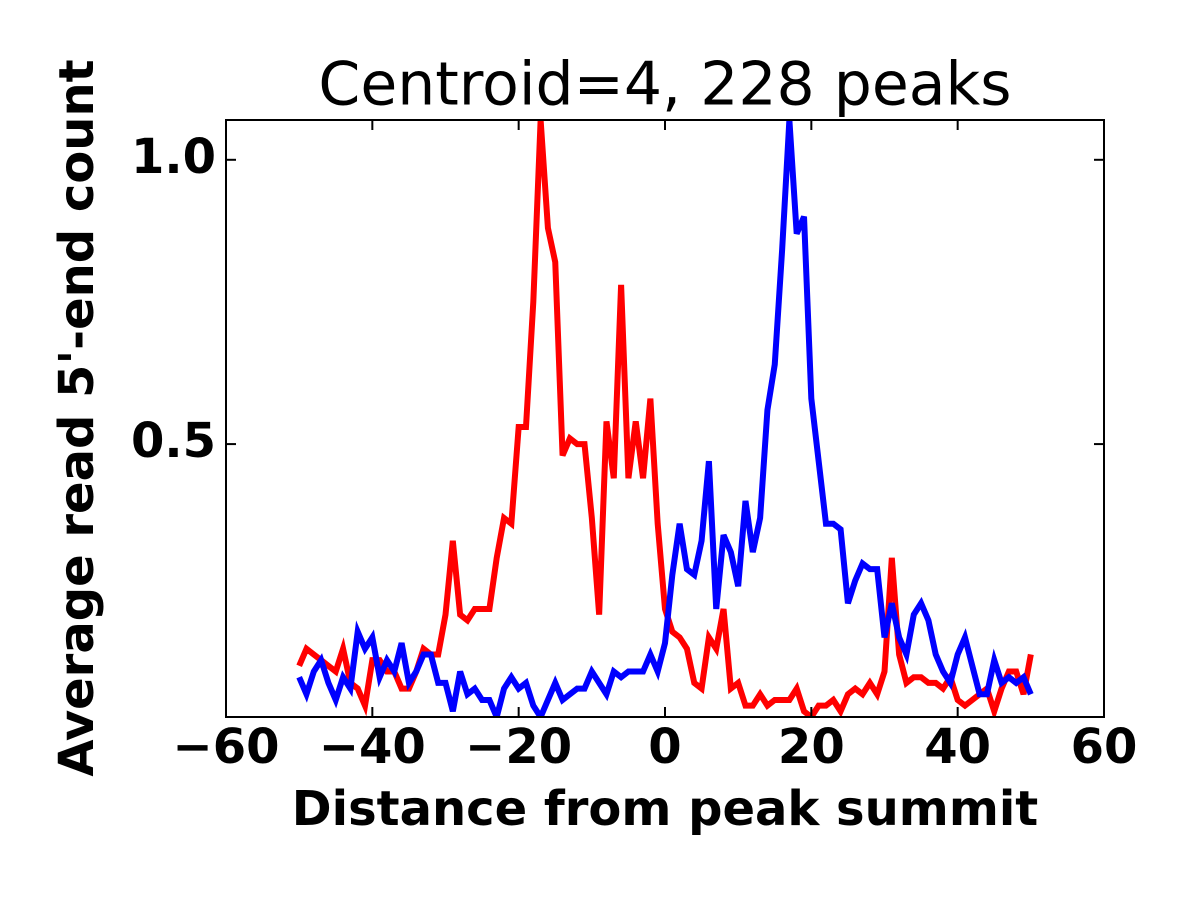  What do you see at coordinates (518, 747) in the screenshot?
I see `x-tick-label: −20` at bounding box center [518, 747].